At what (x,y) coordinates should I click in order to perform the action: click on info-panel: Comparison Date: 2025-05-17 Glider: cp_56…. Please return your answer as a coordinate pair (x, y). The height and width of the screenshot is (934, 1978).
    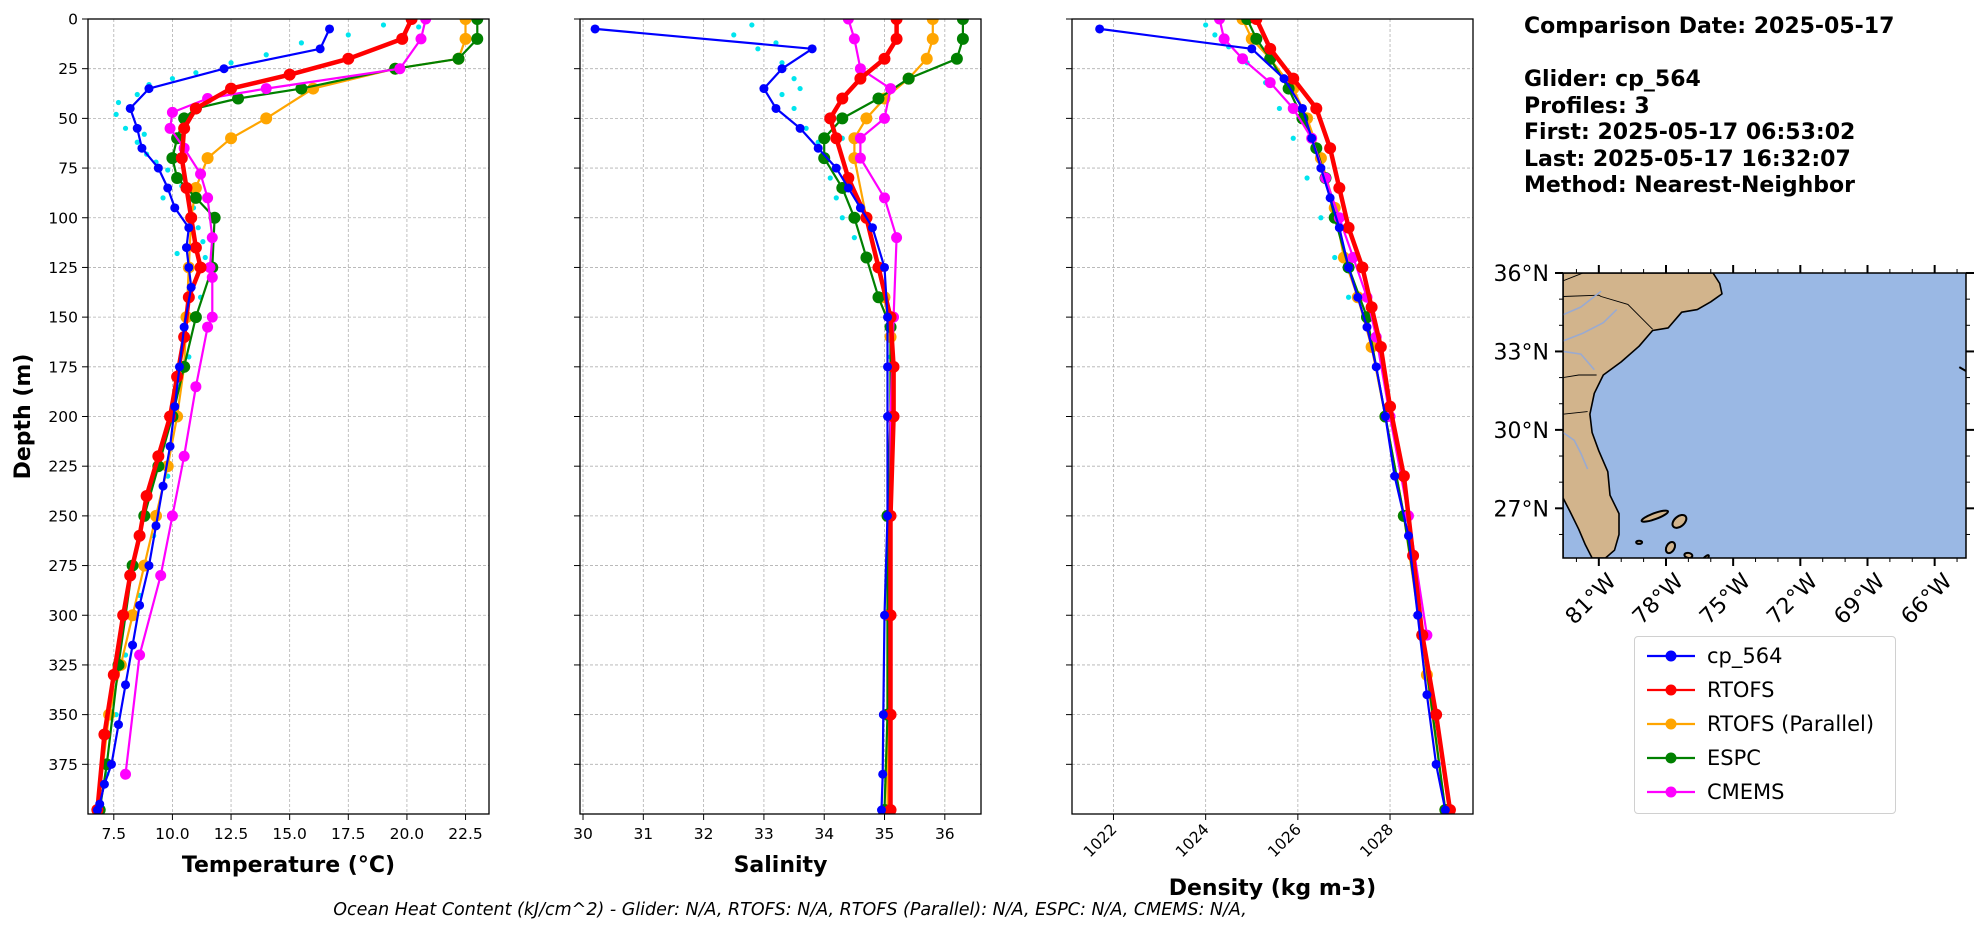
    Looking at the image, I should click on (1709, 107).